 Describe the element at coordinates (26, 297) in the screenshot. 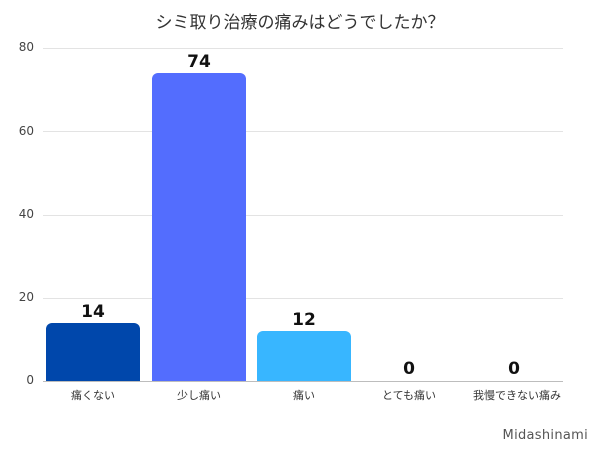

I see `y-tick-20: 20` at that location.